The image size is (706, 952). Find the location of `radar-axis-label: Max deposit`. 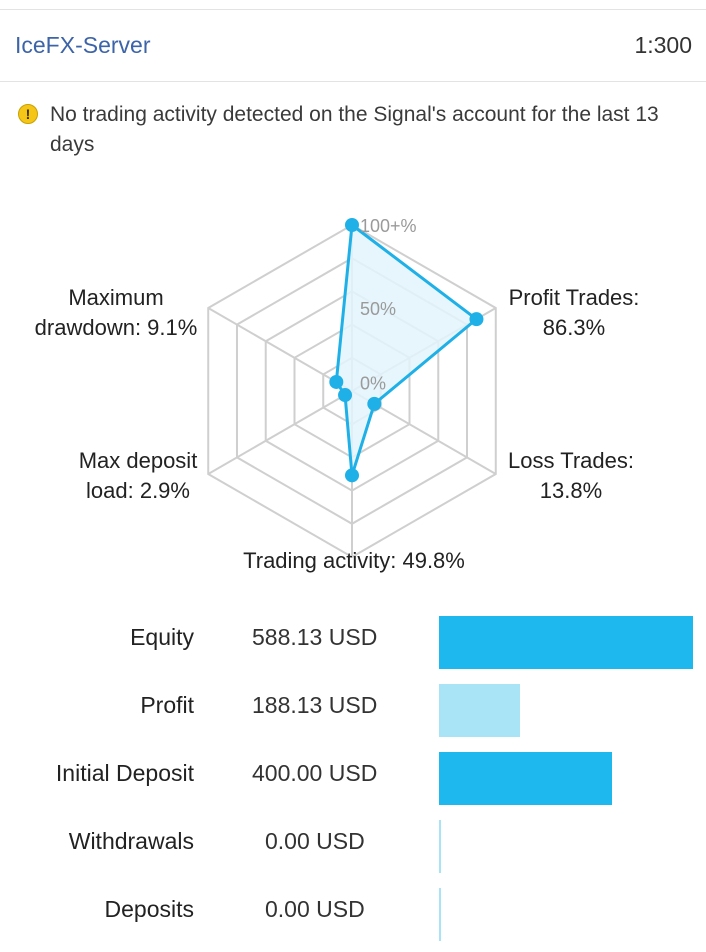

radar-axis-label: Max deposit is located at coordinates (138, 460).